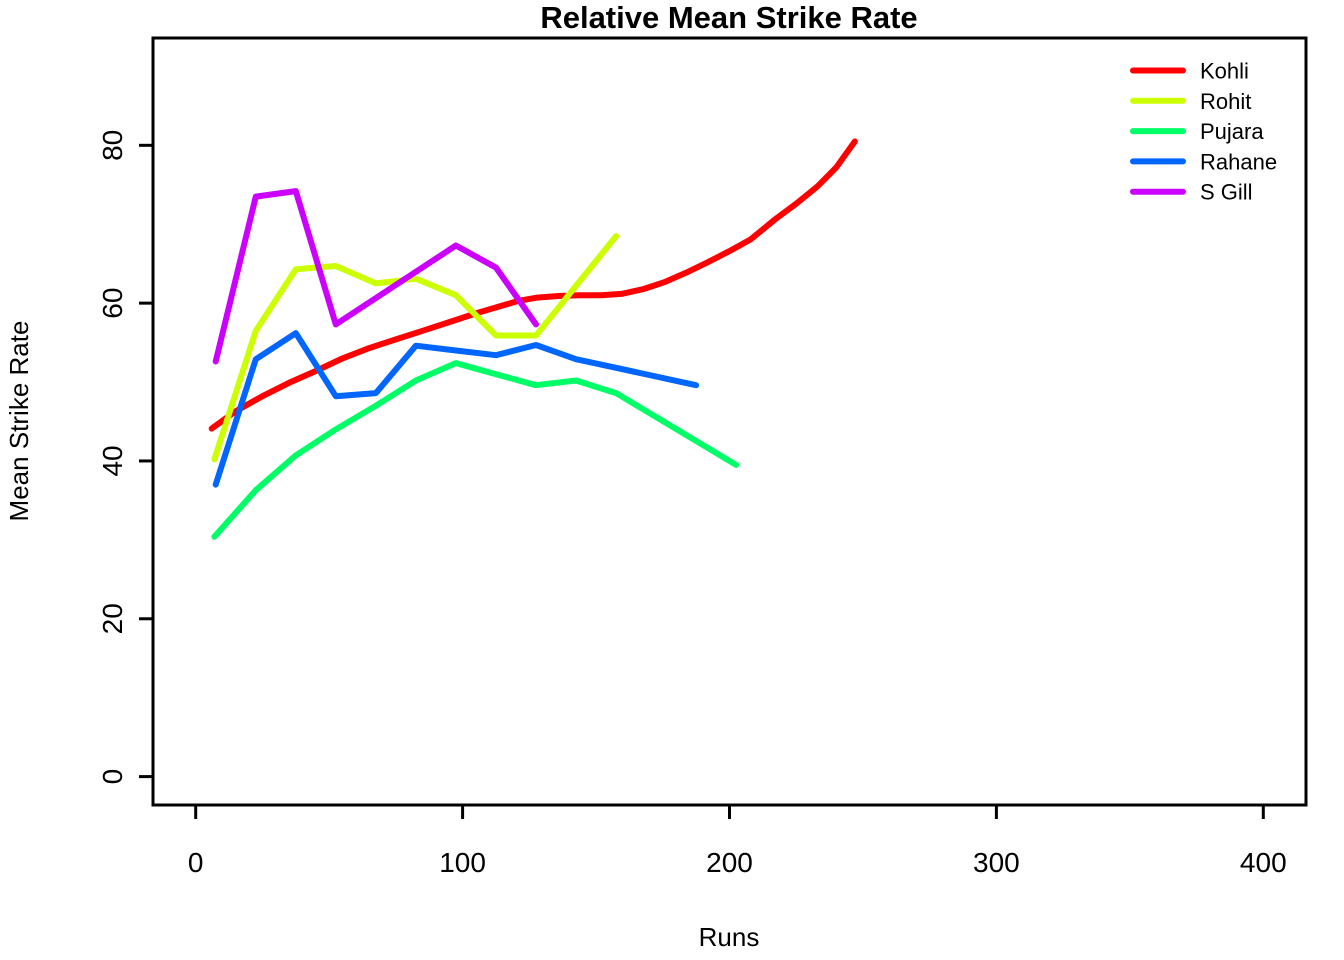 The image size is (1344, 960). What do you see at coordinates (112, 460) in the screenshot?
I see `y-tick-label: 40` at bounding box center [112, 460].